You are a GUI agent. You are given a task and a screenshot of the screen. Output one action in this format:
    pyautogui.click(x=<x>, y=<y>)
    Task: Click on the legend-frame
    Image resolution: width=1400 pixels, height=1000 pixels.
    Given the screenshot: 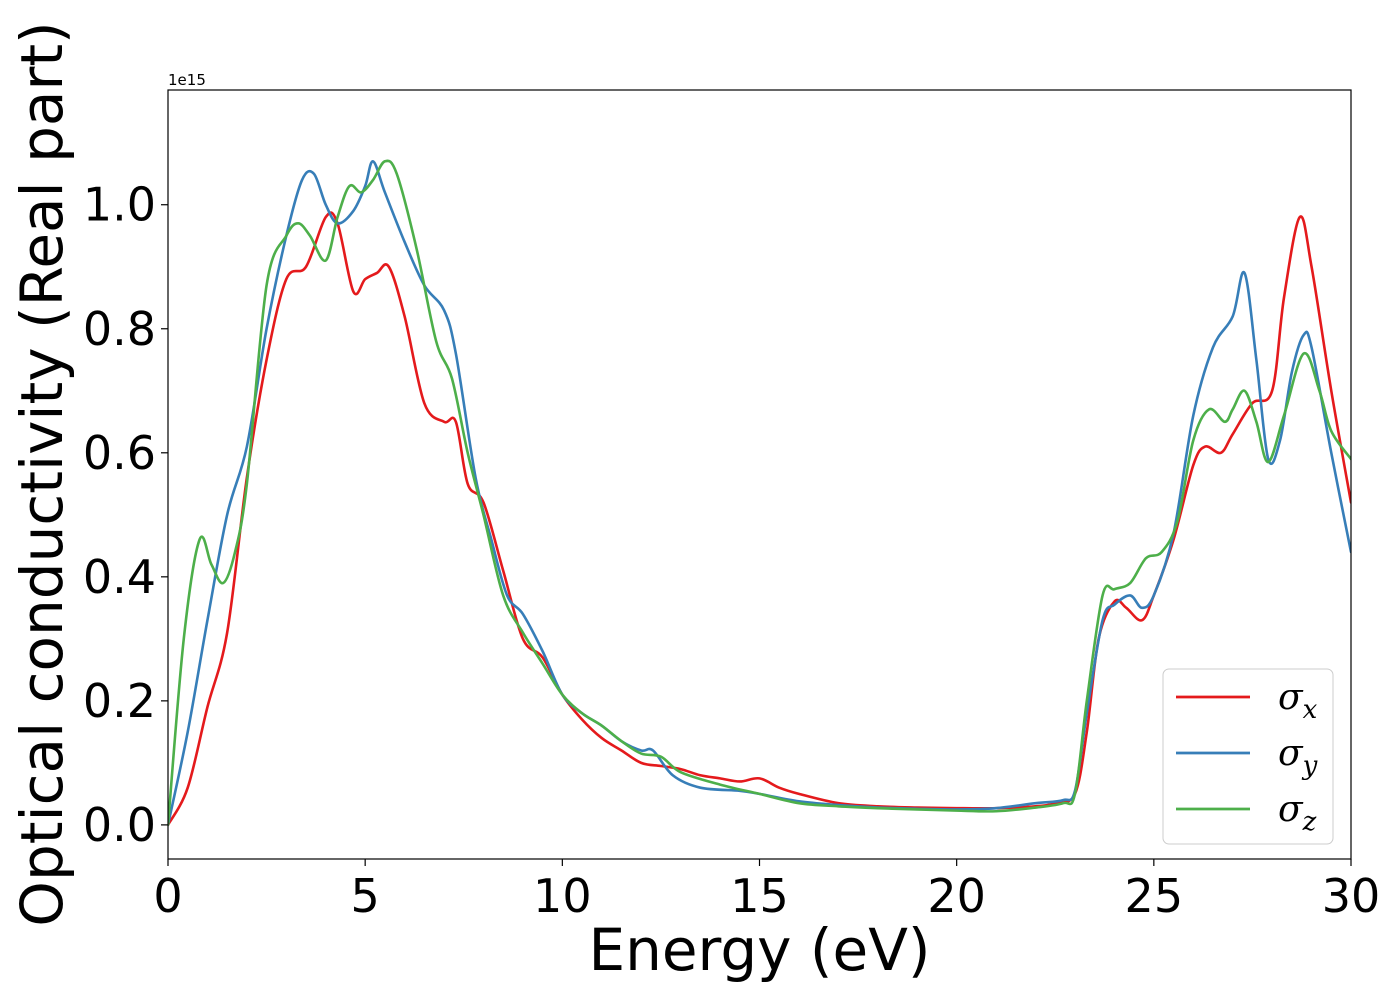 What is the action you would take?
    pyautogui.click(x=1248, y=756)
    